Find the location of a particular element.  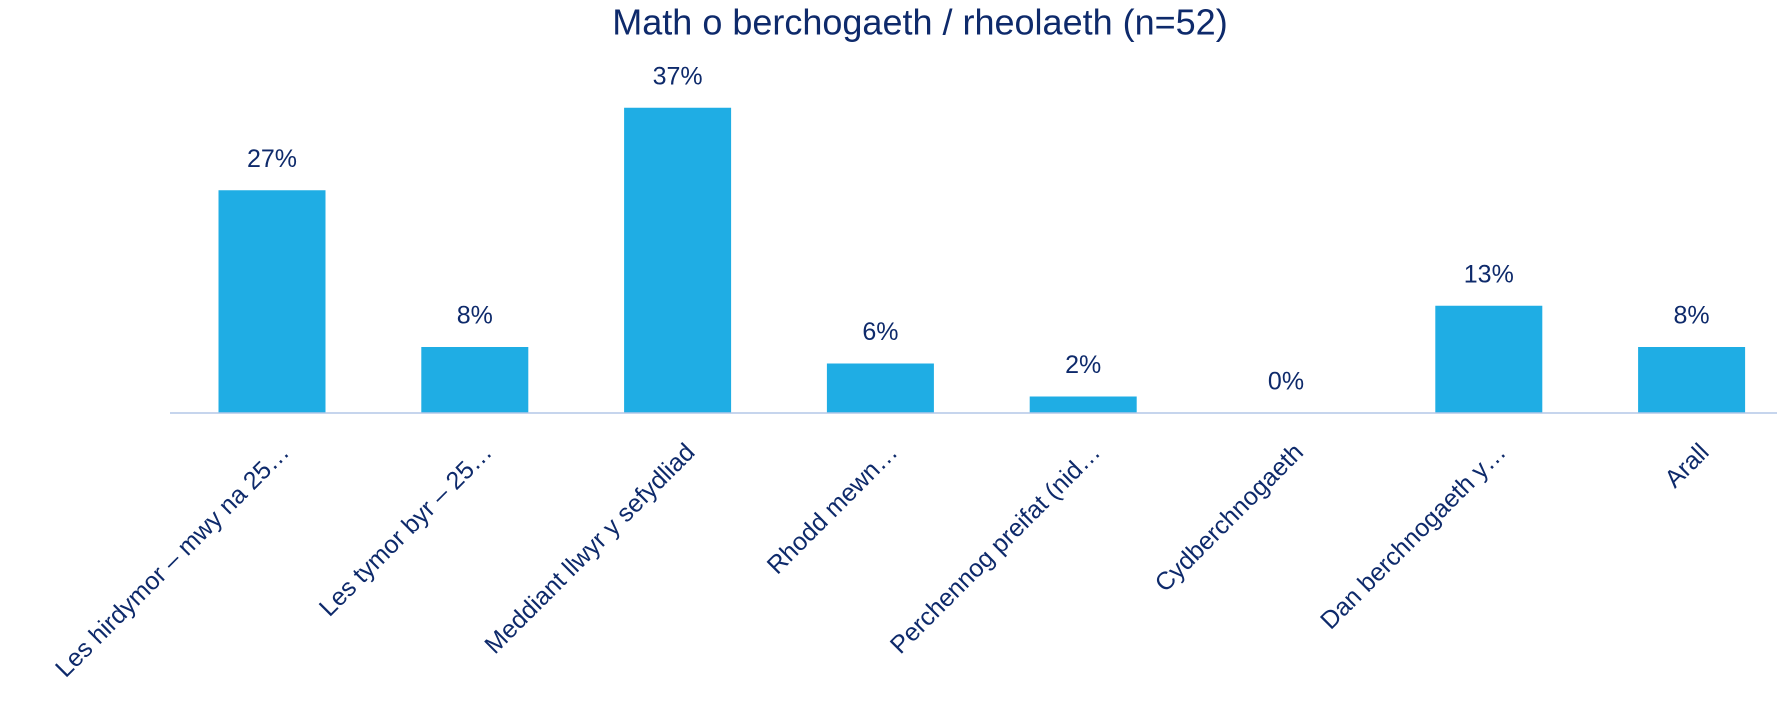

x-tick-label: Meddiant llwyr y sefydliad is located at coordinates (589, 548).